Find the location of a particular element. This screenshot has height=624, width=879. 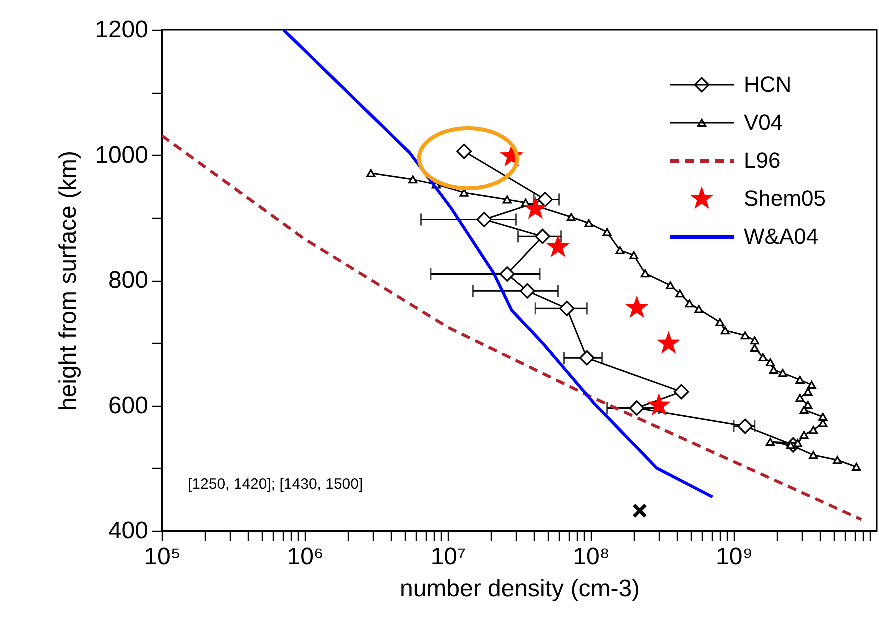

x-tick-label: 10⁸ is located at coordinates (591, 557).